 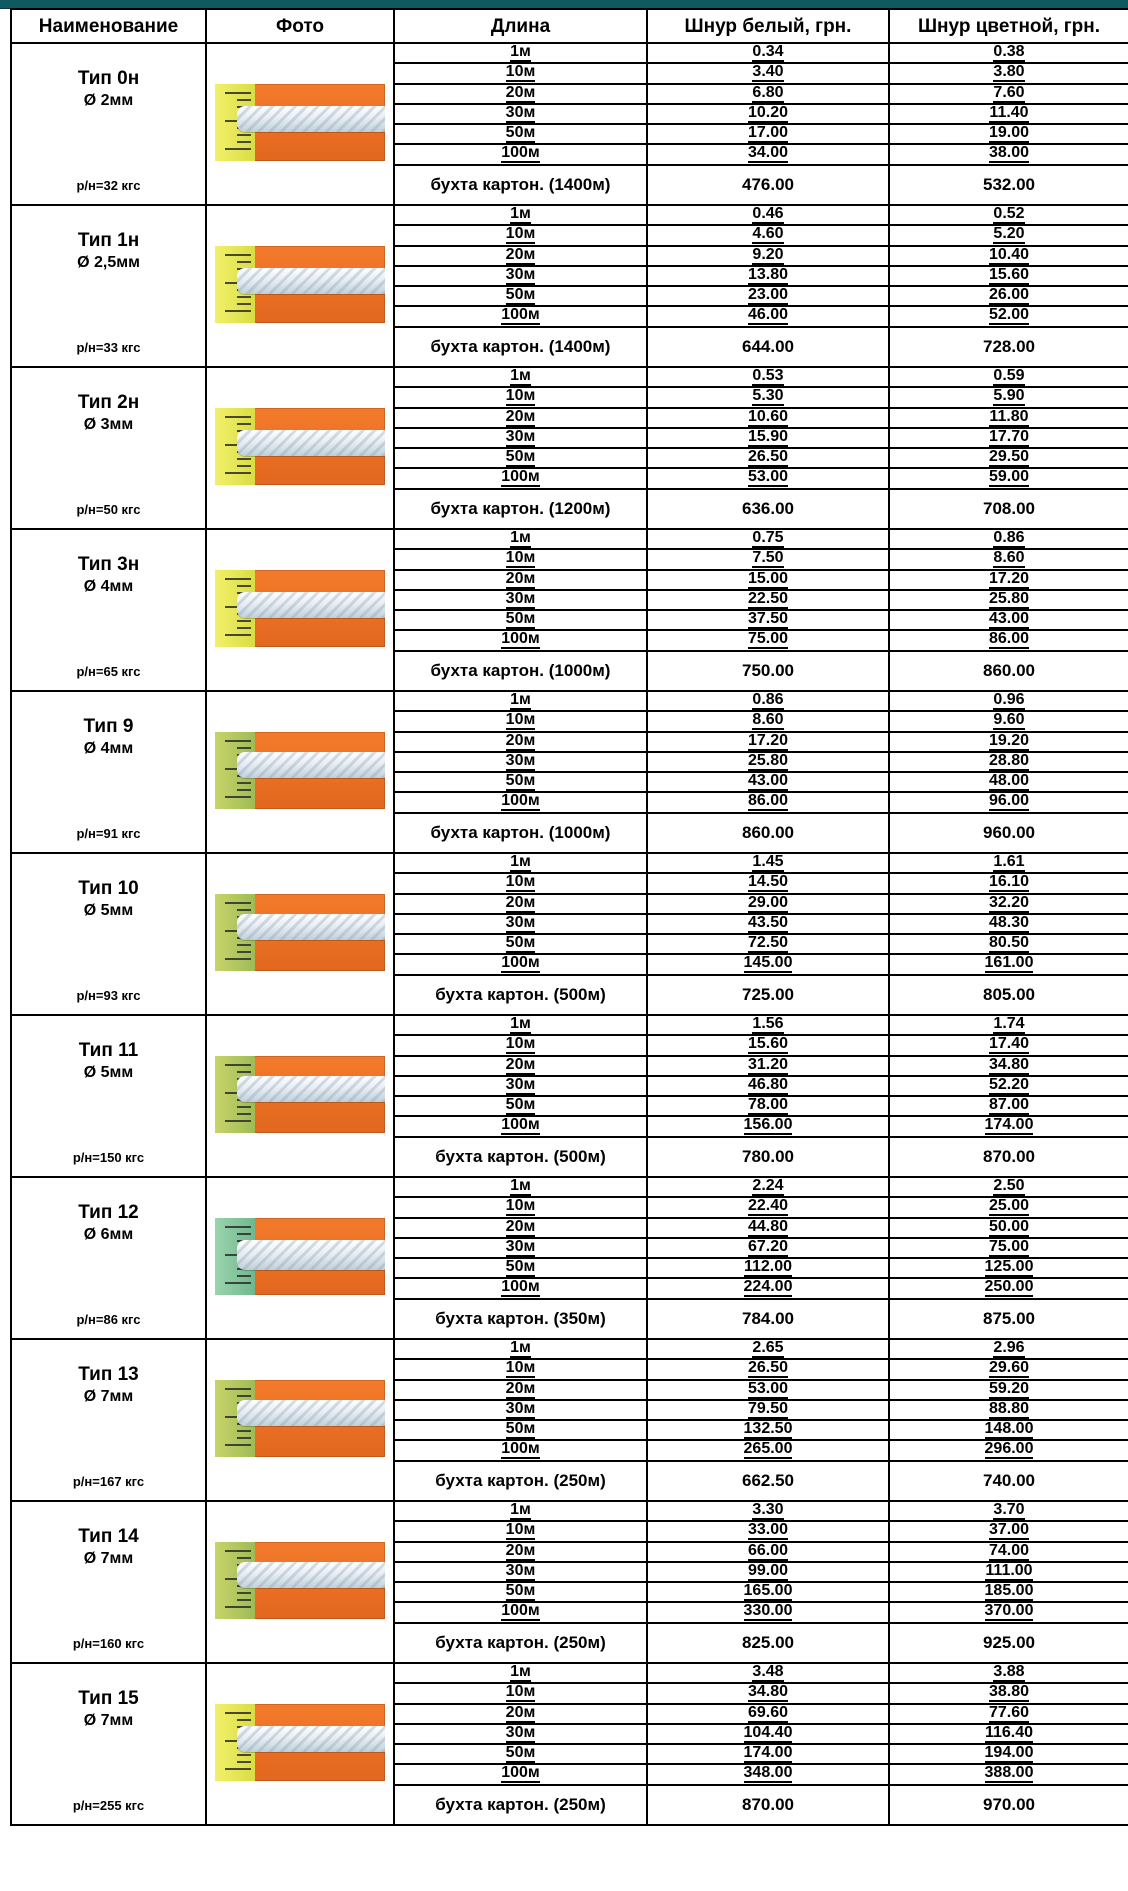 What do you see at coordinates (768, 802) in the screenshot?
I see `white-price-cell: 86.00` at bounding box center [768, 802].